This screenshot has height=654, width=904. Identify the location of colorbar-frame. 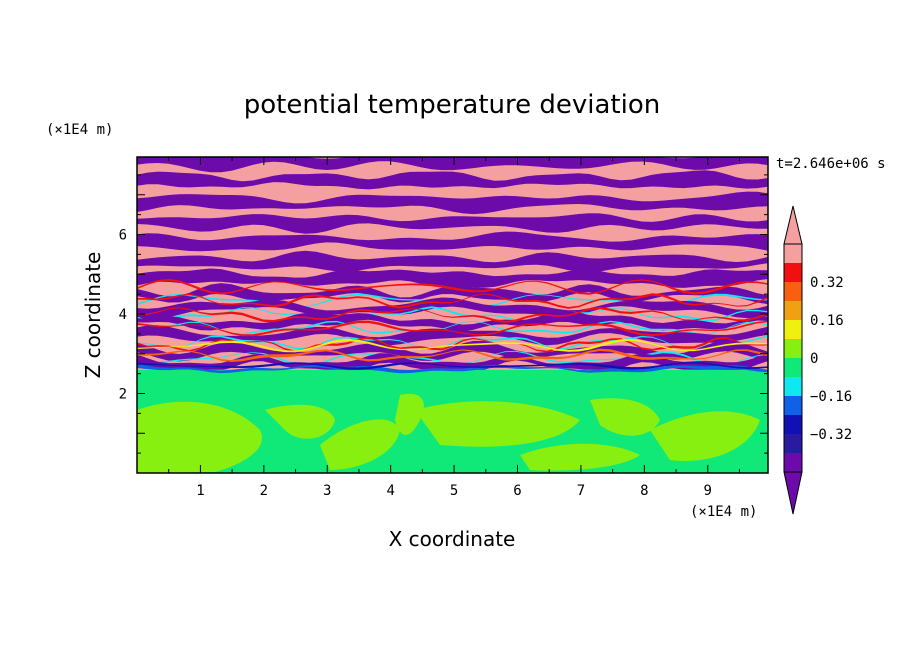
(793, 358).